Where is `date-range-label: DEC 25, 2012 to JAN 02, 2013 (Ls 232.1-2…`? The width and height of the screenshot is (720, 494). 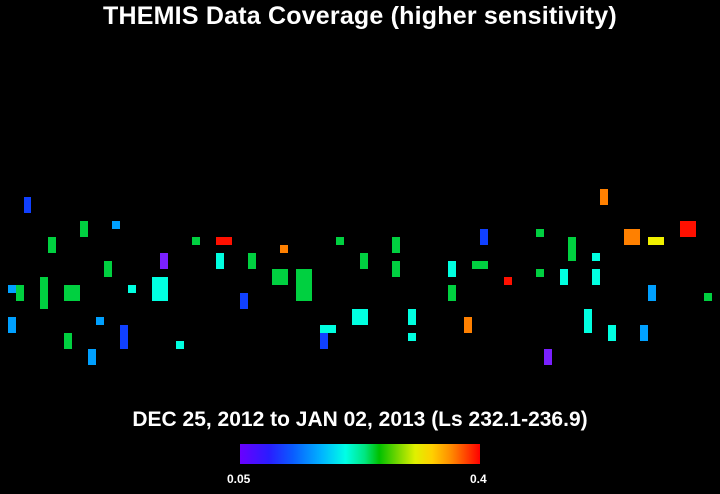
date-range-label: DEC 25, 2012 to JAN 02, 2013 (Ls 232.1-2… is located at coordinates (360, 419).